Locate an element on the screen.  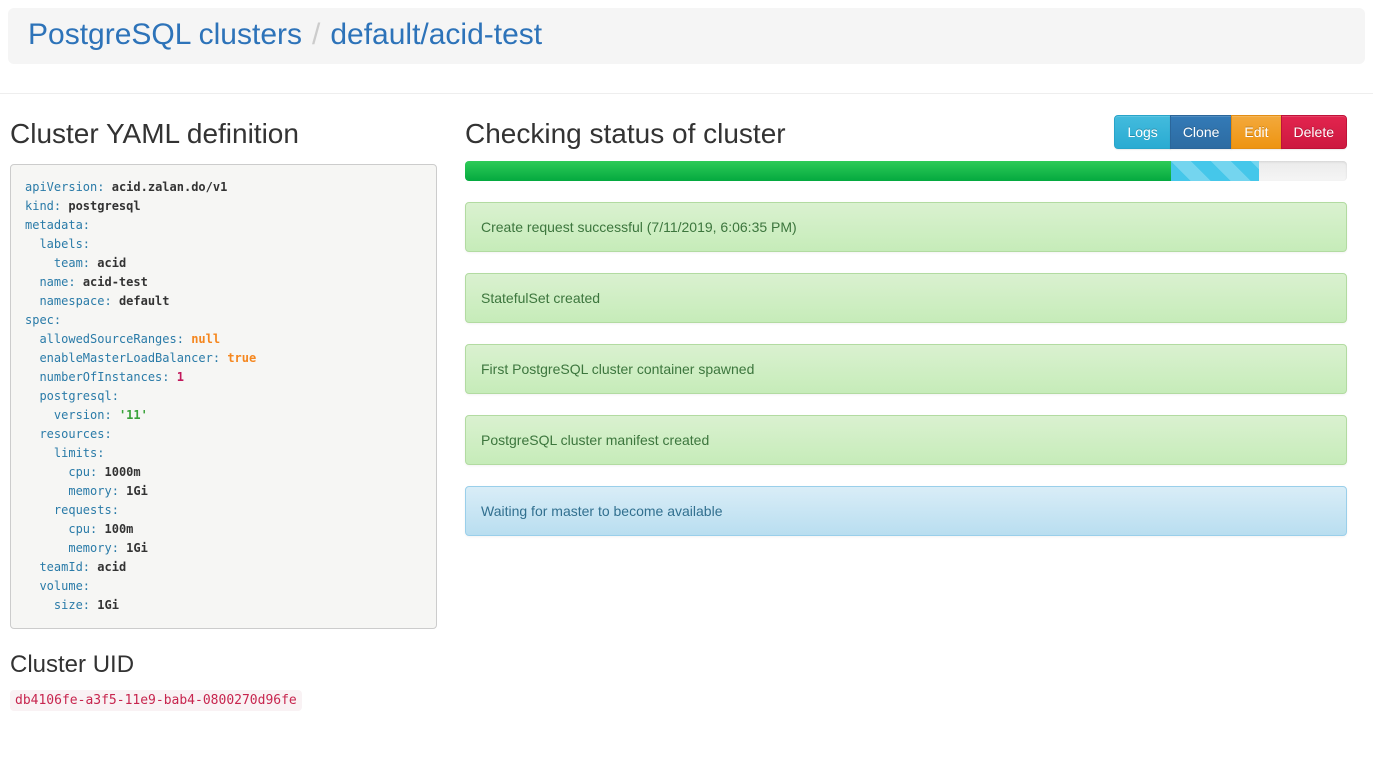
yaml-line: numberOfInstances: 1 is located at coordinates (111, 377).